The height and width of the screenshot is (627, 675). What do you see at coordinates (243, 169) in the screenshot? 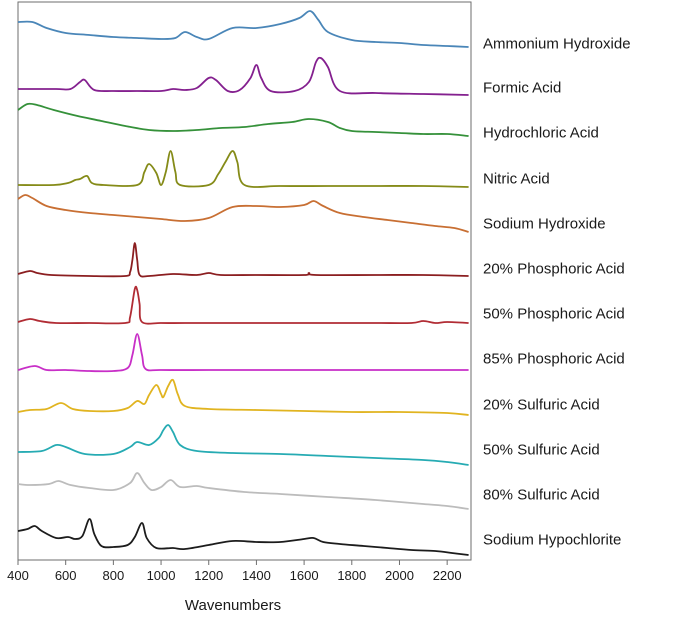
I see `series-line-nitric-acid` at bounding box center [243, 169].